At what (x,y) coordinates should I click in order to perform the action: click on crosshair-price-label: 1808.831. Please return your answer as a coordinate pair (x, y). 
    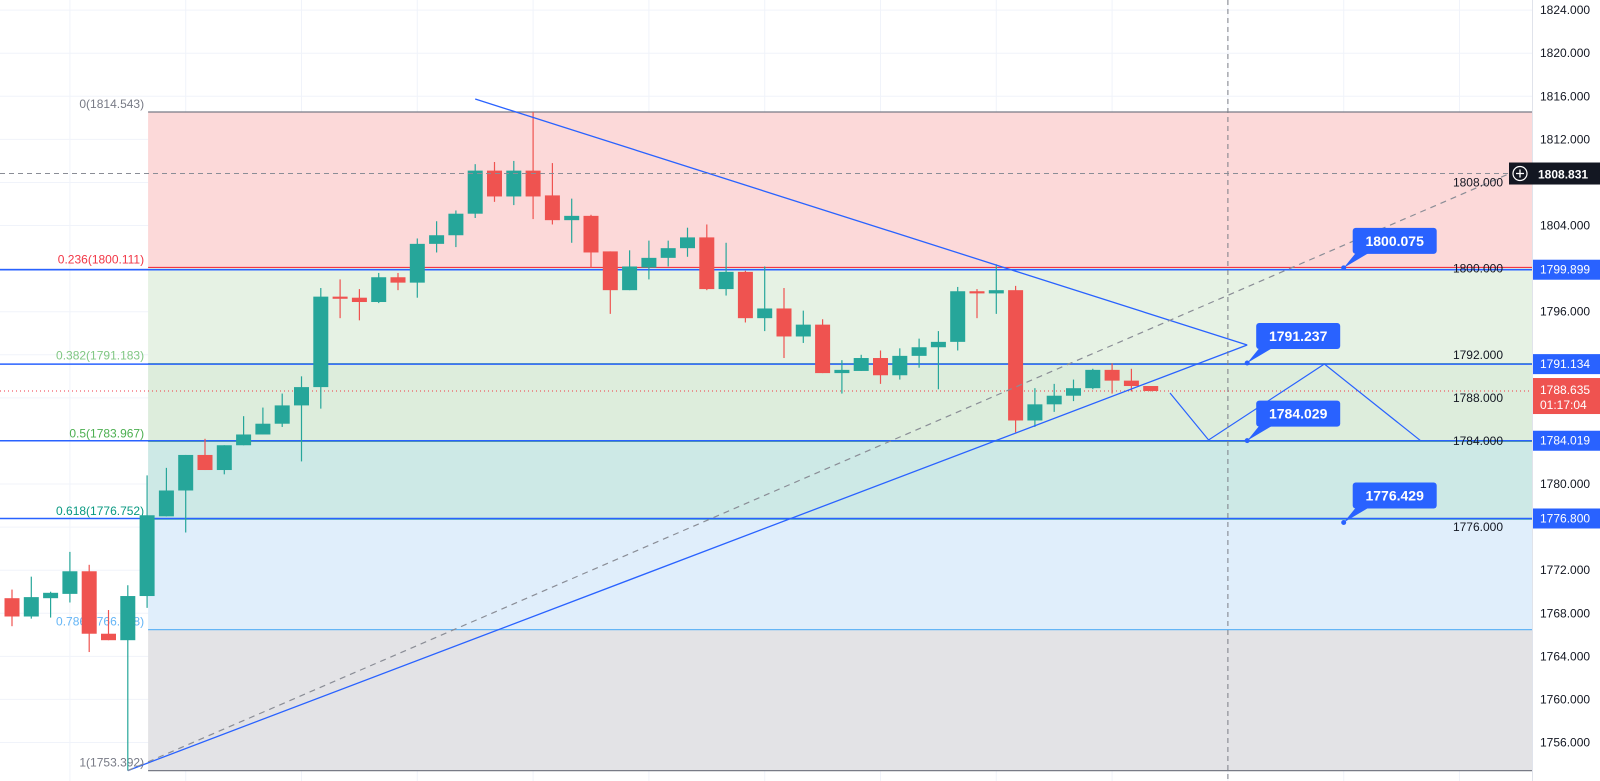
    Looking at the image, I should click on (1563, 175).